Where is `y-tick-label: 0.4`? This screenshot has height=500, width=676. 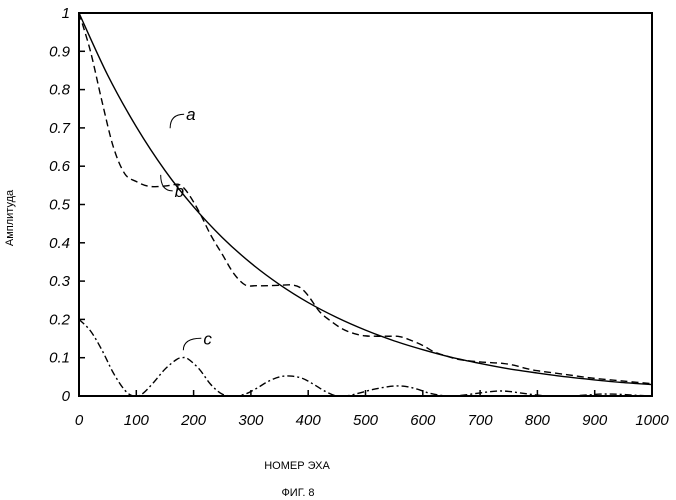 y-tick-label: 0.4 is located at coordinates (59, 243).